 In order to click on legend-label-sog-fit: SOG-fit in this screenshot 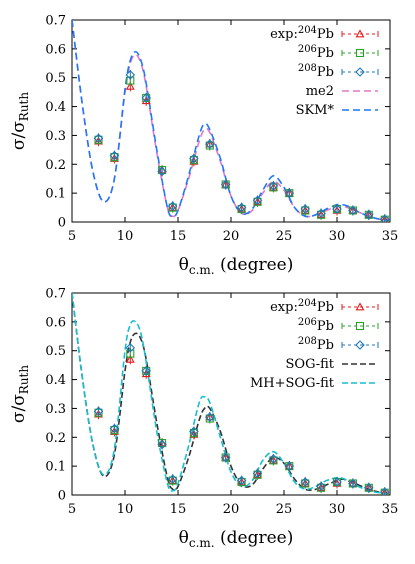, I will do `click(310, 364)`.